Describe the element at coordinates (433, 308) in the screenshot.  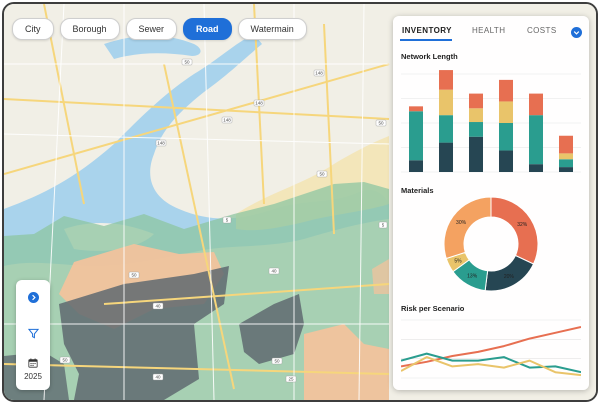
I see `risk-title: Risk per Scenario` at that location.